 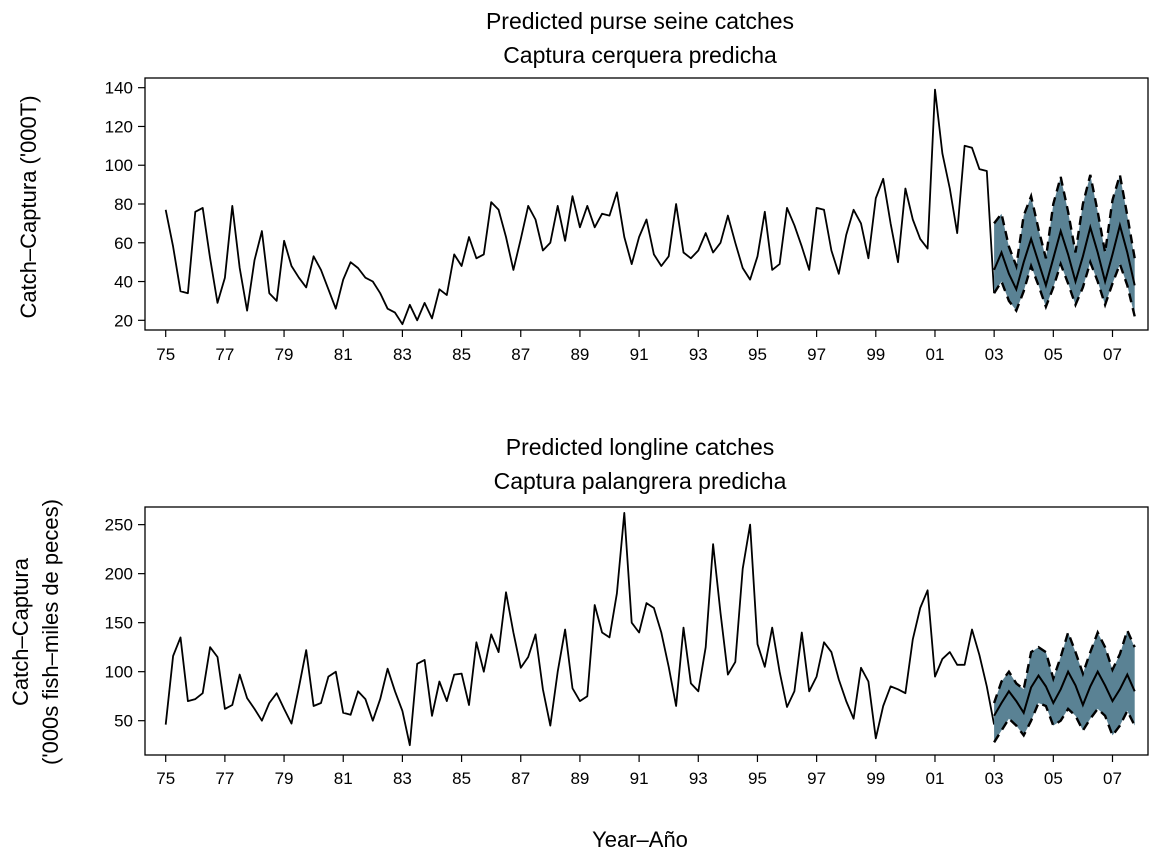 I want to click on y-tick-label: 50, so click(x=123, y=721).